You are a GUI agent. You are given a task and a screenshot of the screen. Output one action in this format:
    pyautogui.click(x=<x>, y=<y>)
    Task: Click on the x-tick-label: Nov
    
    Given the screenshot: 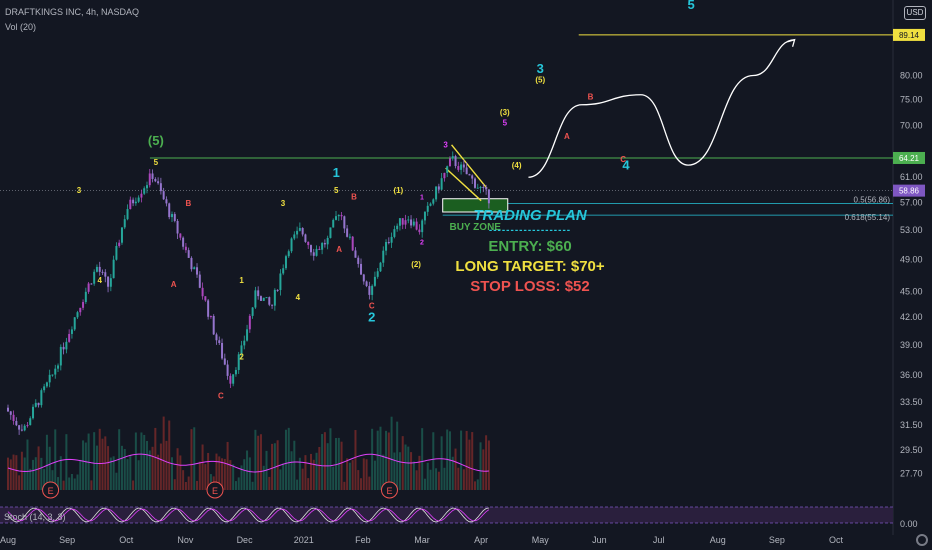 What is the action you would take?
    pyautogui.click(x=185, y=540)
    